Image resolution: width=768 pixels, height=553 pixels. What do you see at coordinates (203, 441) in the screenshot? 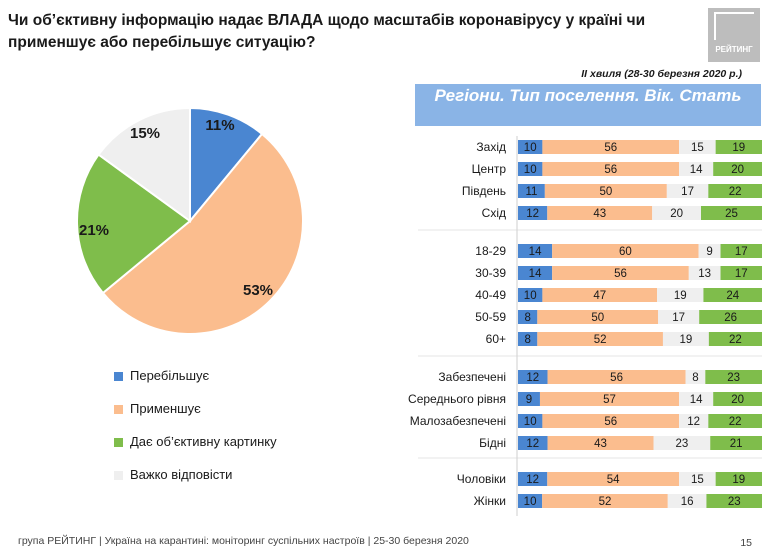
I see `legend-label: Дає об’єктивну картинку` at bounding box center [203, 441].